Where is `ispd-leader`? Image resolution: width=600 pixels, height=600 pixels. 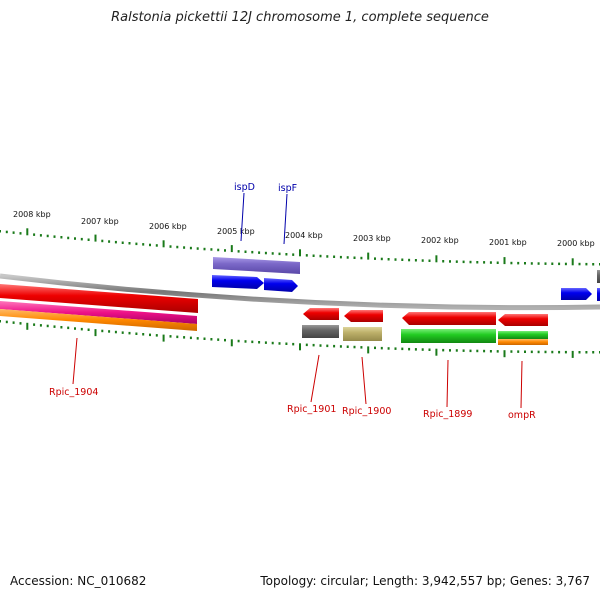
ispd-leader is located at coordinates (242, 217).